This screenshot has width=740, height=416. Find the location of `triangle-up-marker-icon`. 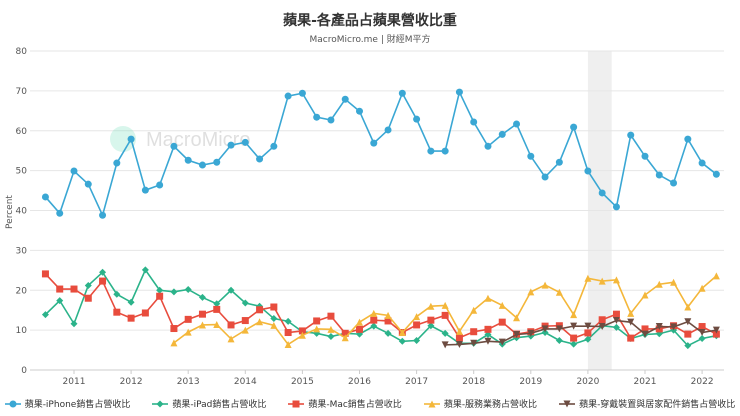

triangle-up-marker-icon is located at coordinates (431, 403).